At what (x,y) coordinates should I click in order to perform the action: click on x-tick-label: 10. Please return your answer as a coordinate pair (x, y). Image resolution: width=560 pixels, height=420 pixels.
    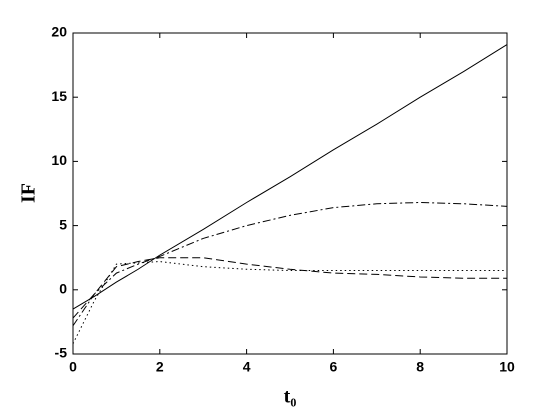
    Looking at the image, I should click on (507, 367).